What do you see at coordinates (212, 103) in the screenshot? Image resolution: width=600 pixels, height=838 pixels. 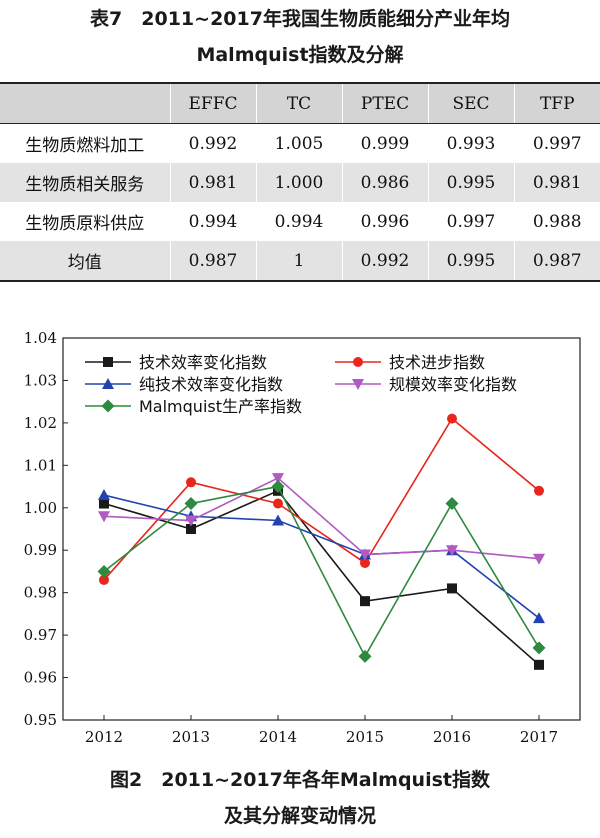 I see `header-cell: EFFC` at bounding box center [212, 103].